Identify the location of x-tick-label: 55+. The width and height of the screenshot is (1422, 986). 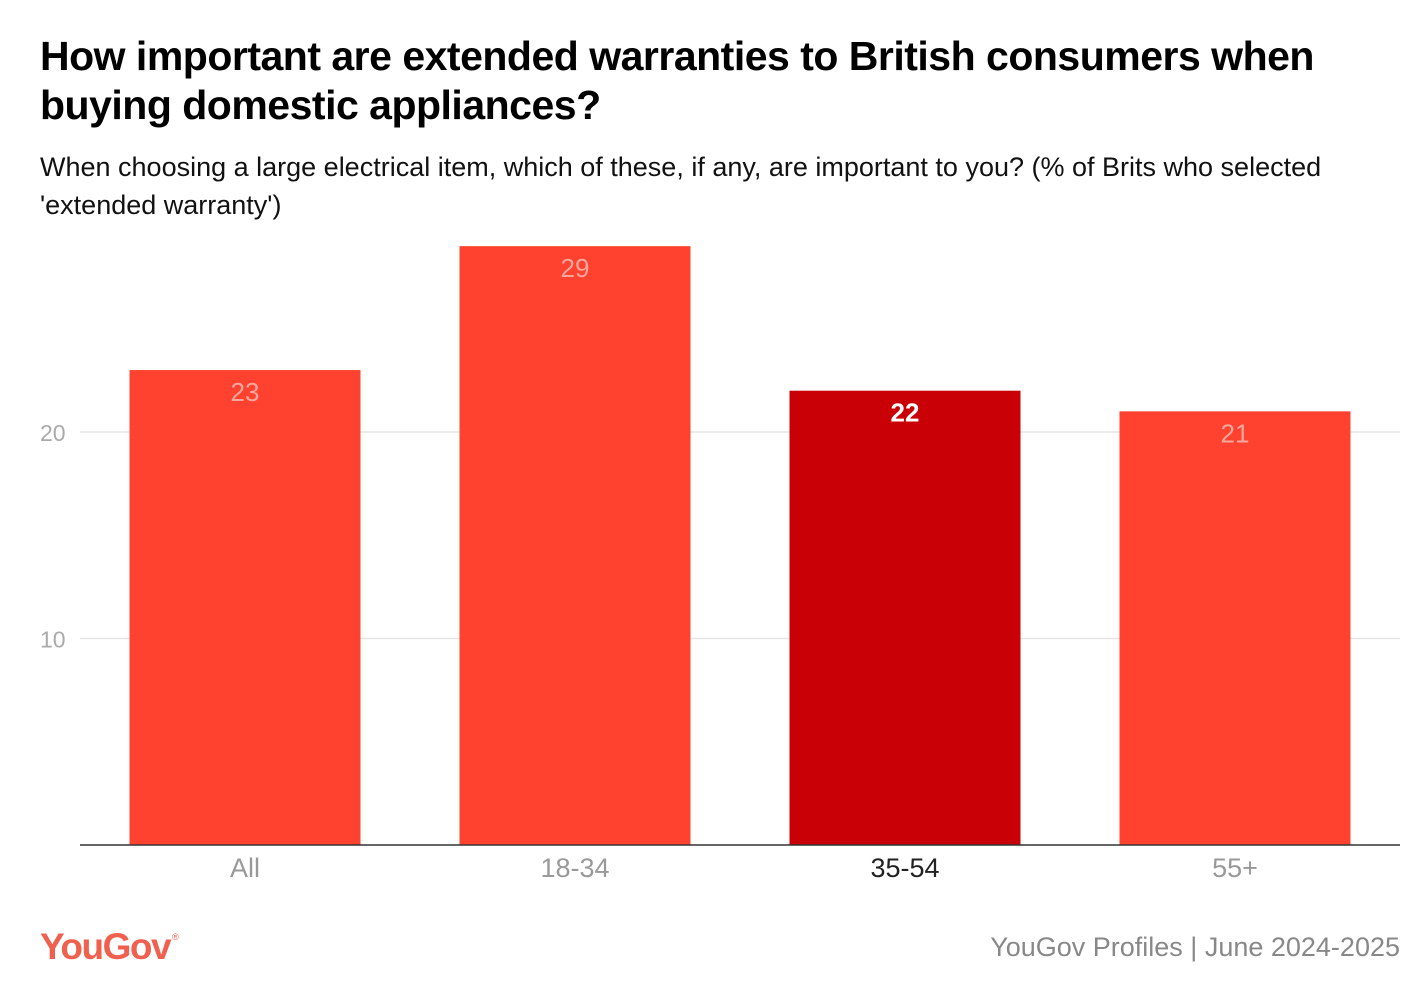
(1235, 868).